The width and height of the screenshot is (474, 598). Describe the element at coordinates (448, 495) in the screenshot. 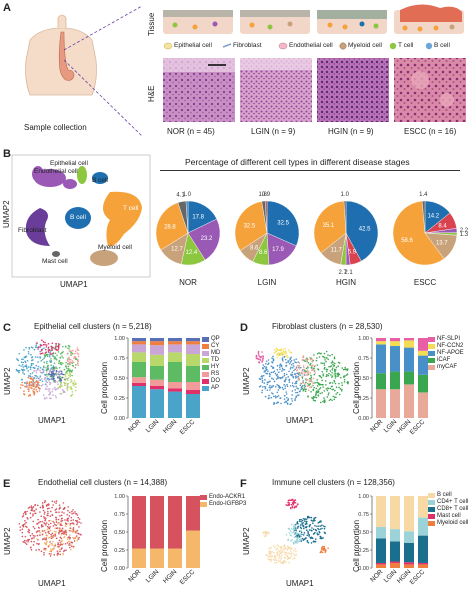

I see `legend-item: B cell` at that location.